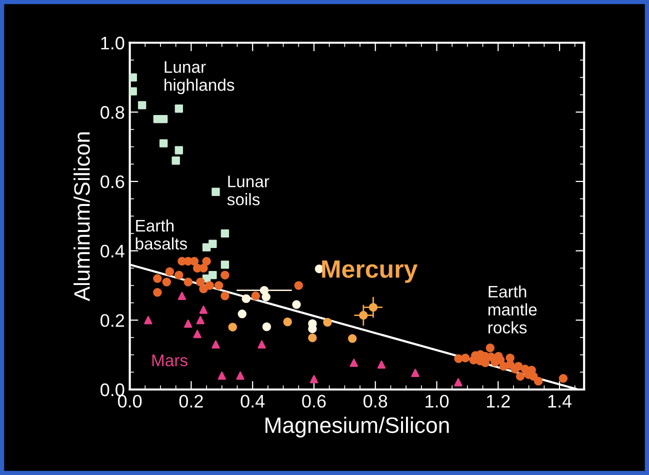 This screenshot has height=475, width=649. Describe the element at coordinates (498, 401) in the screenshot. I see `x-tick-label: 1.2` at that location.